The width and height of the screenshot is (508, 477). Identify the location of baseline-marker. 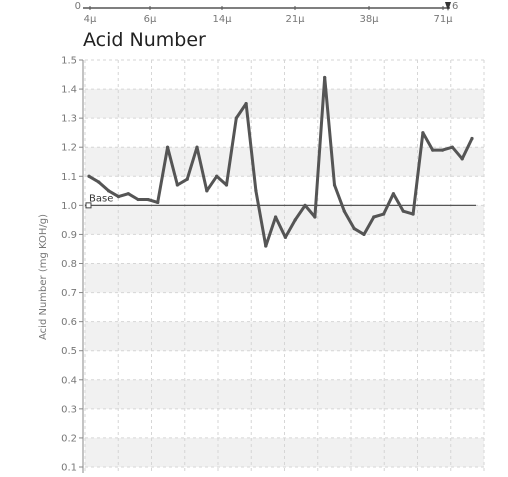
(88, 205).